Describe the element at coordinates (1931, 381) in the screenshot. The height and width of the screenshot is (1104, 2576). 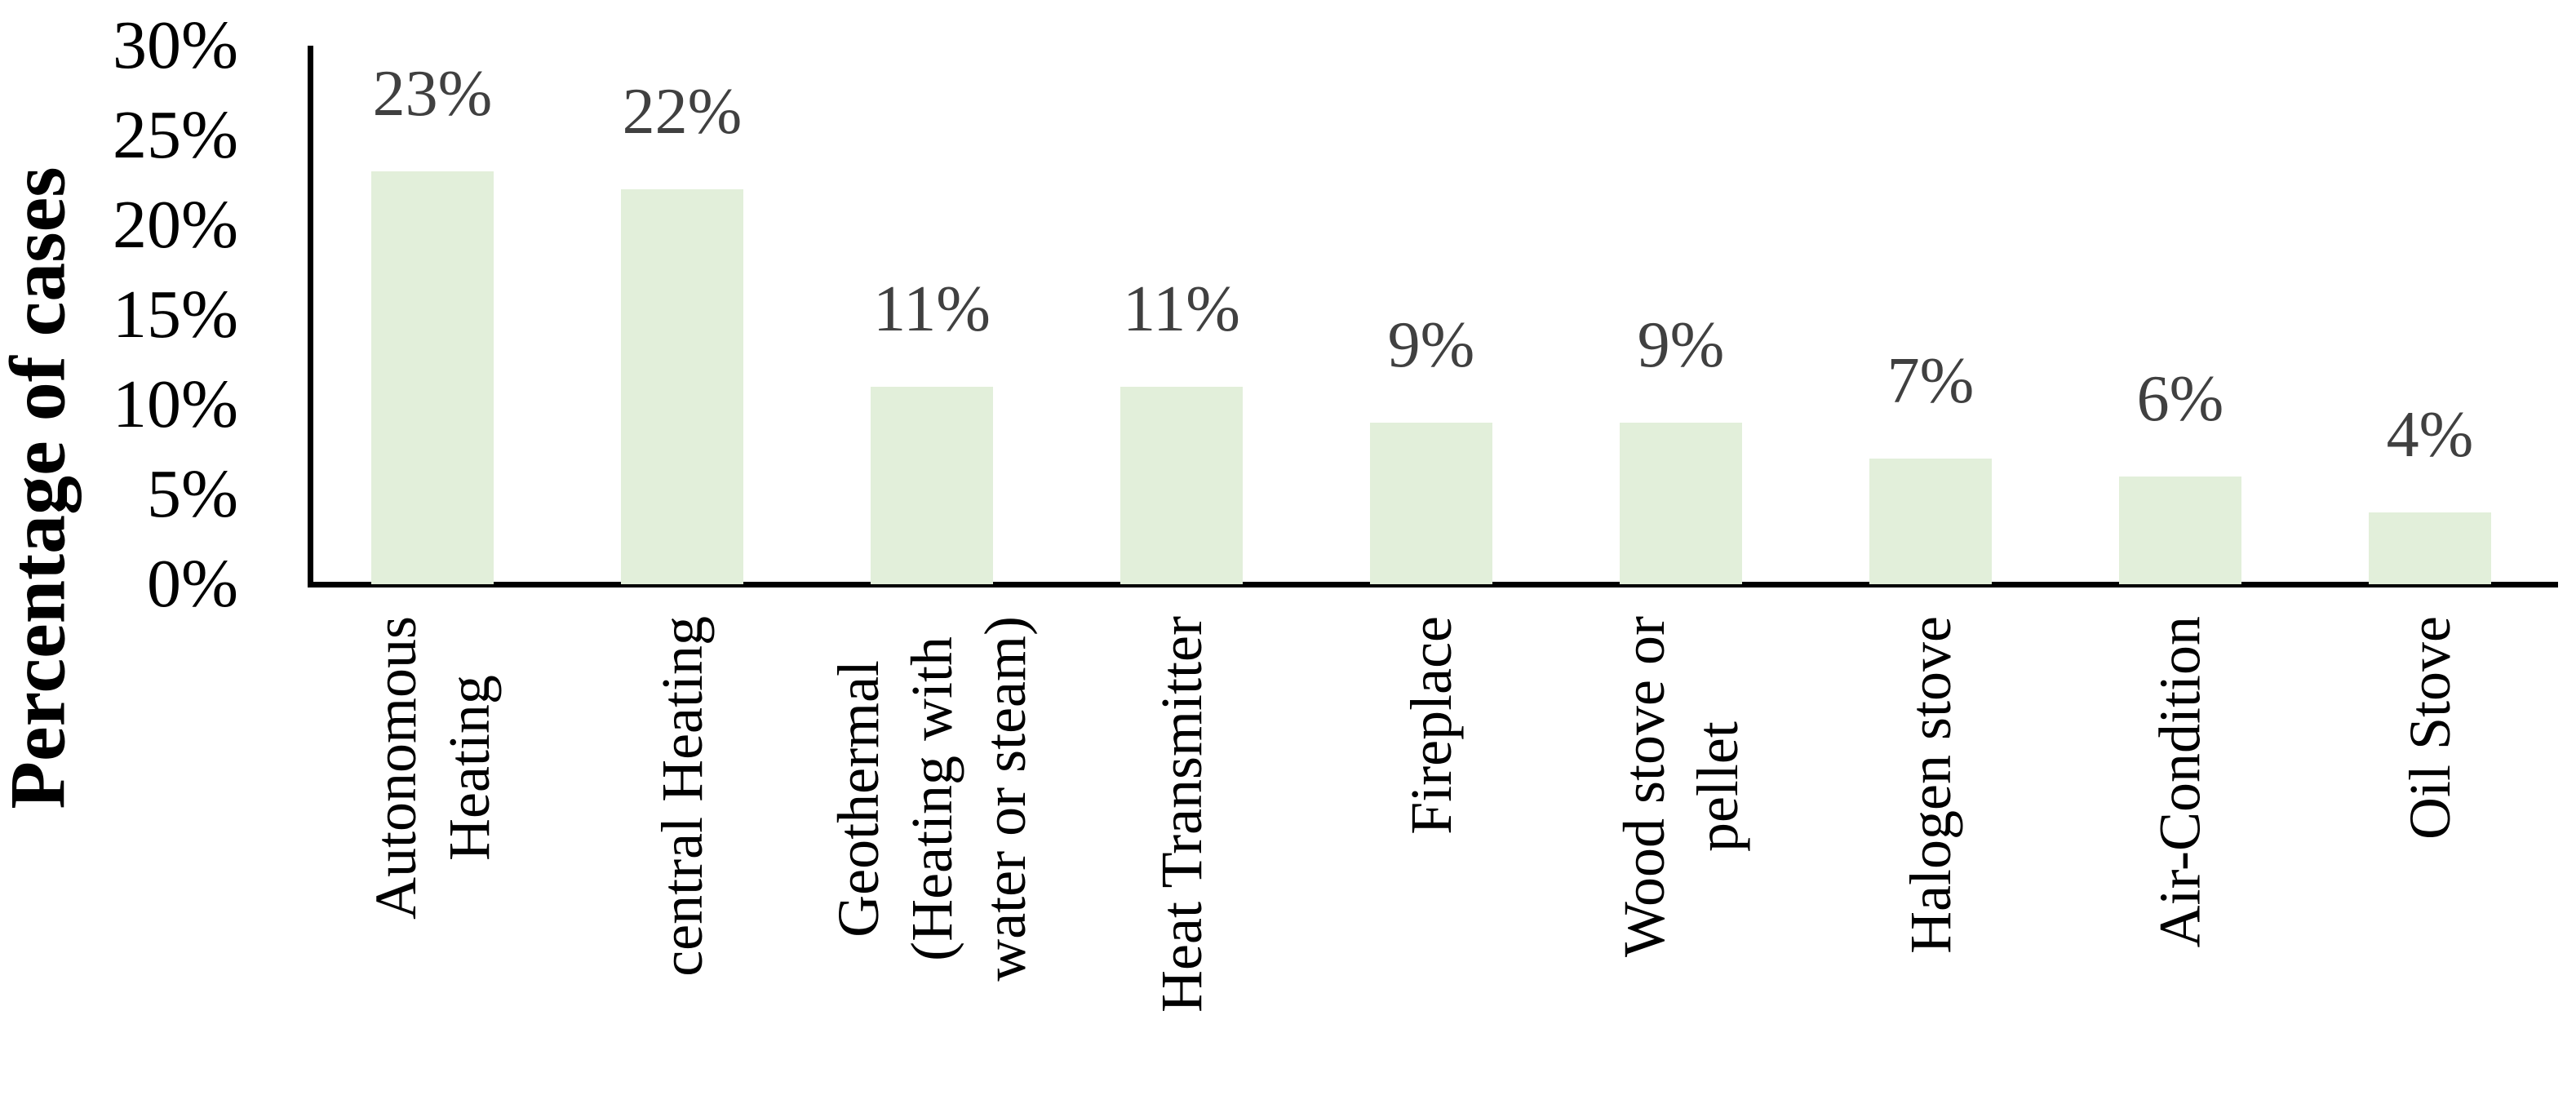
I see `bar-data-label: 7%` at that location.